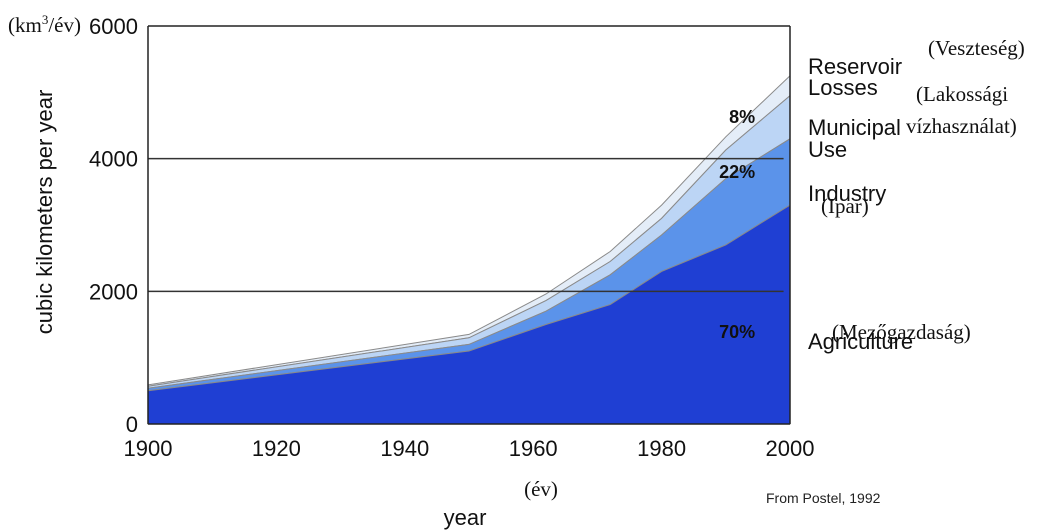 The height and width of the screenshot is (531, 1064). I want to click on x-axis-title-hu: (év), so click(541, 489).